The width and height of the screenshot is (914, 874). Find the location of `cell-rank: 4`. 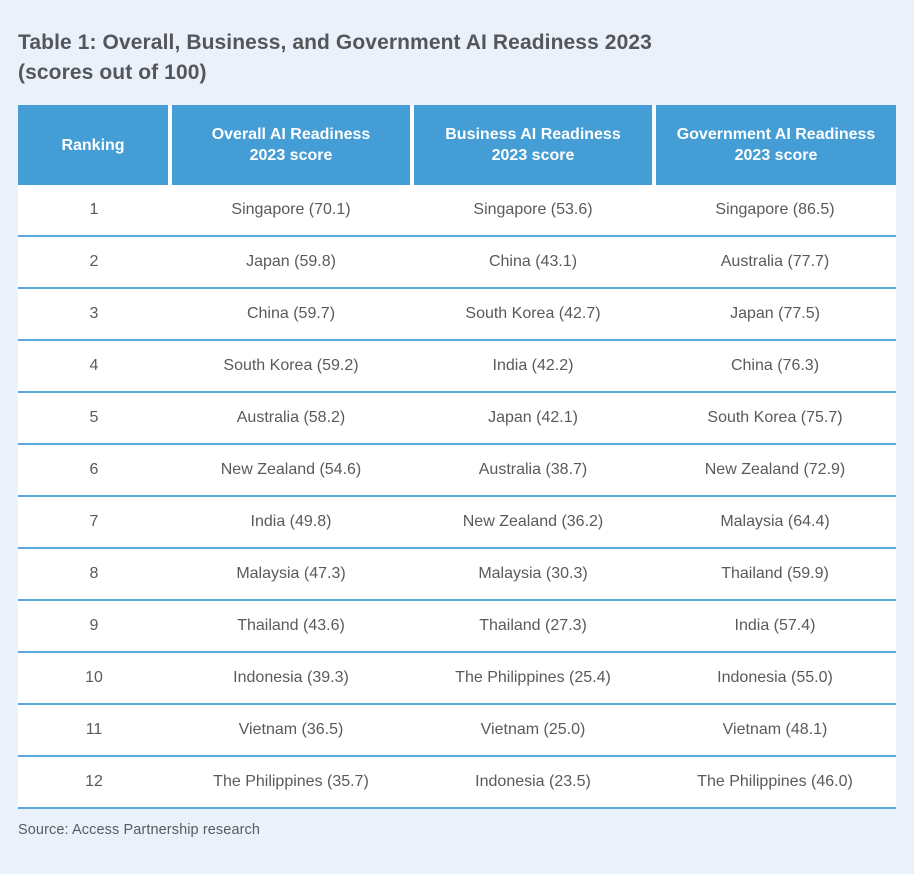

cell-rank: 4 is located at coordinates (94, 366).